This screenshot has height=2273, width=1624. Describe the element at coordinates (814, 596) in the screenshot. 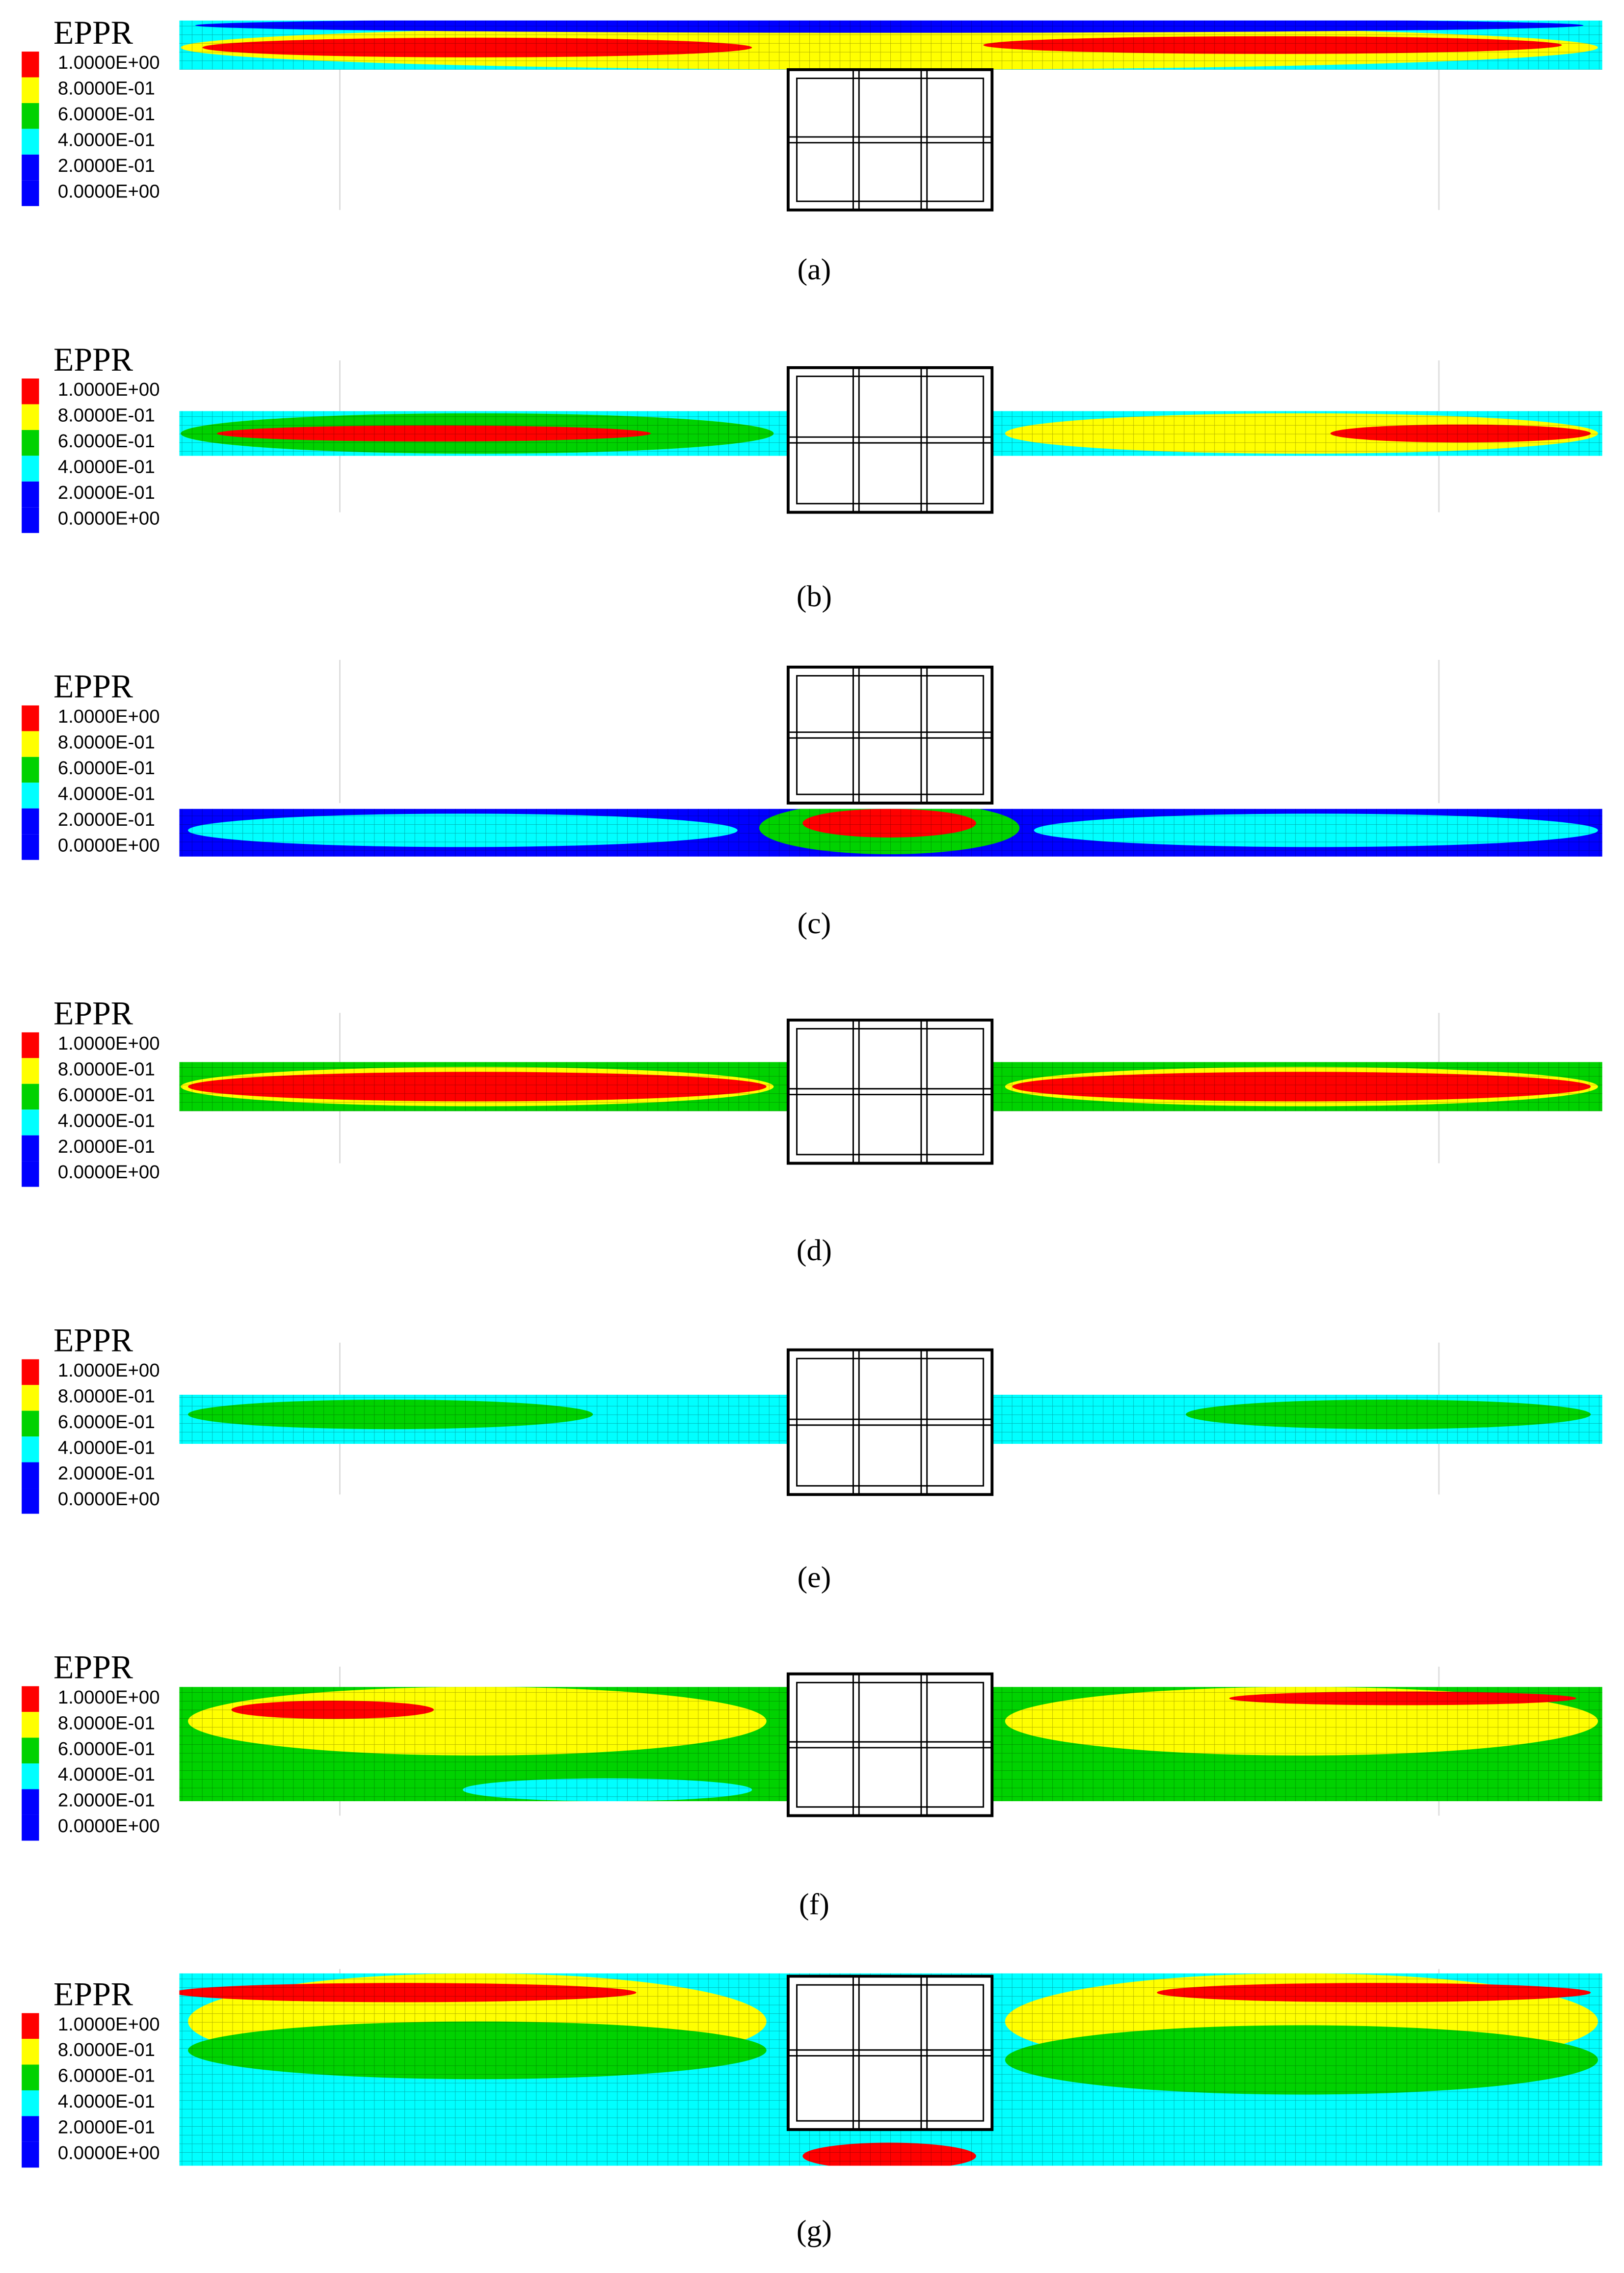

I see `caption: (b)` at that location.